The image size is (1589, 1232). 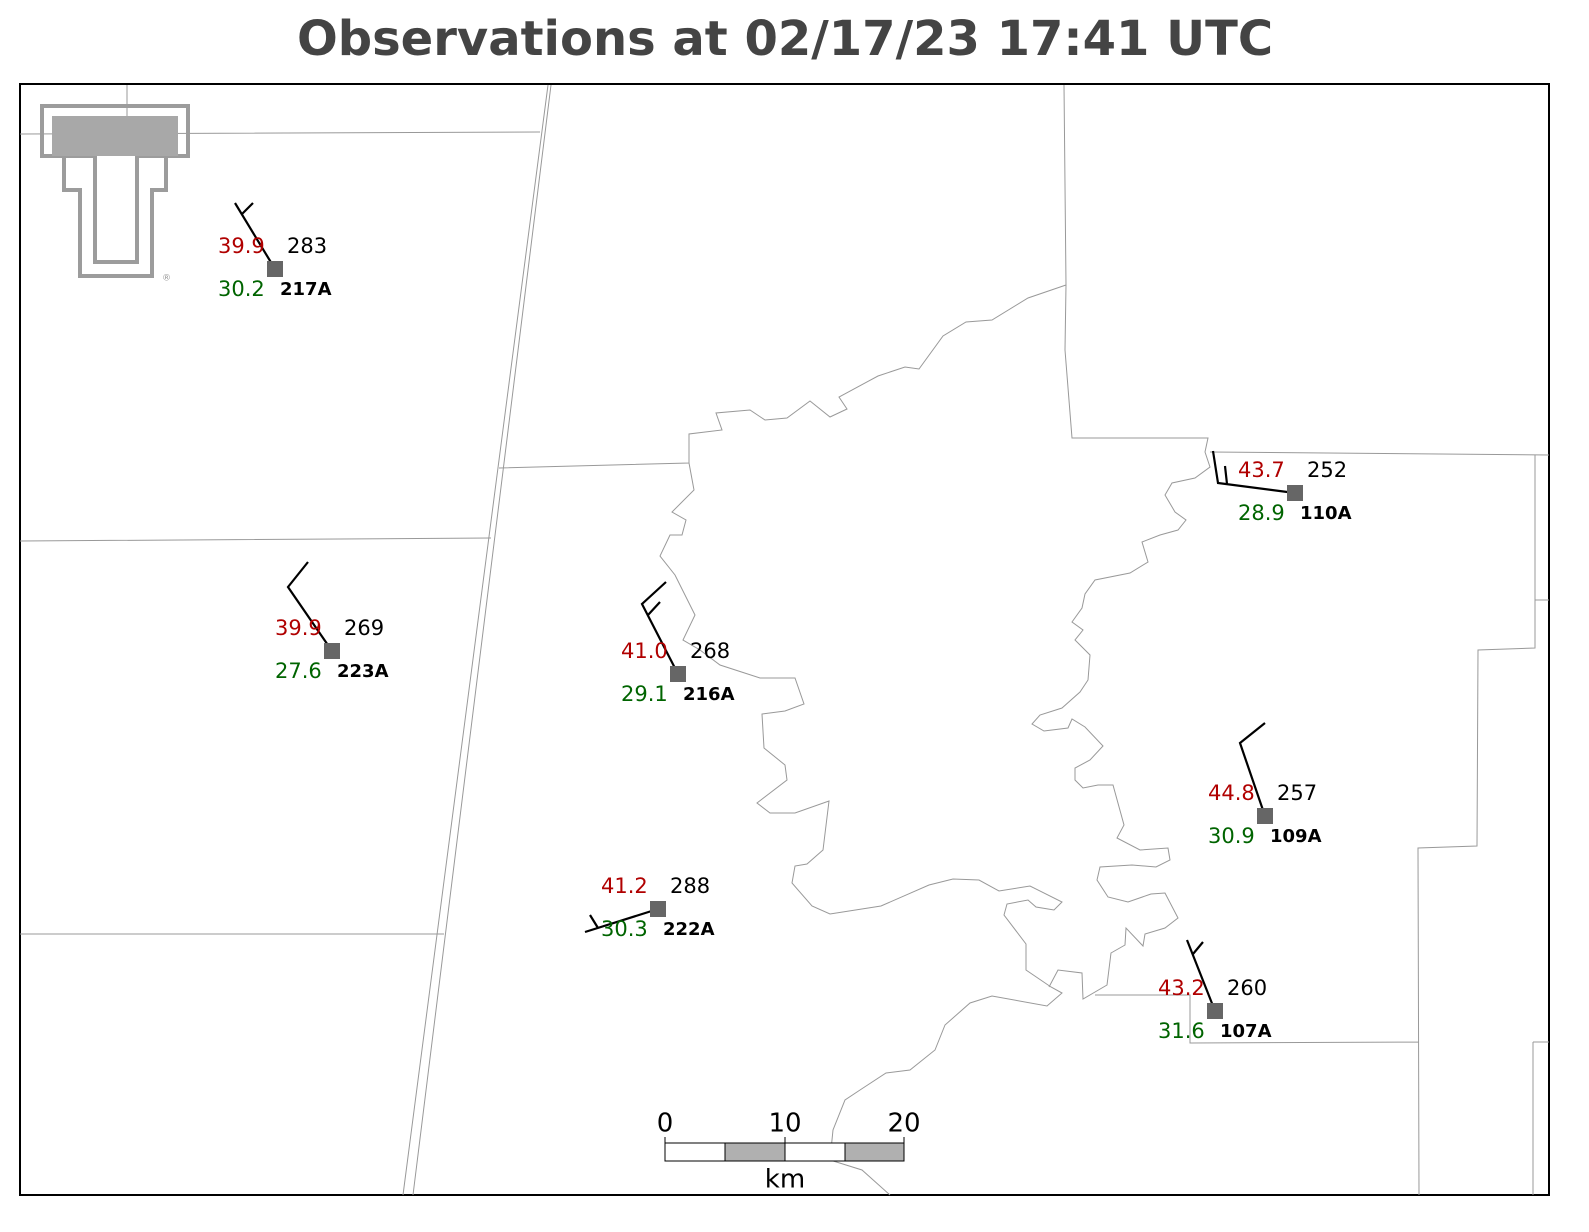 I want to click on scale-tick: 10, so click(x=784, y=1124).